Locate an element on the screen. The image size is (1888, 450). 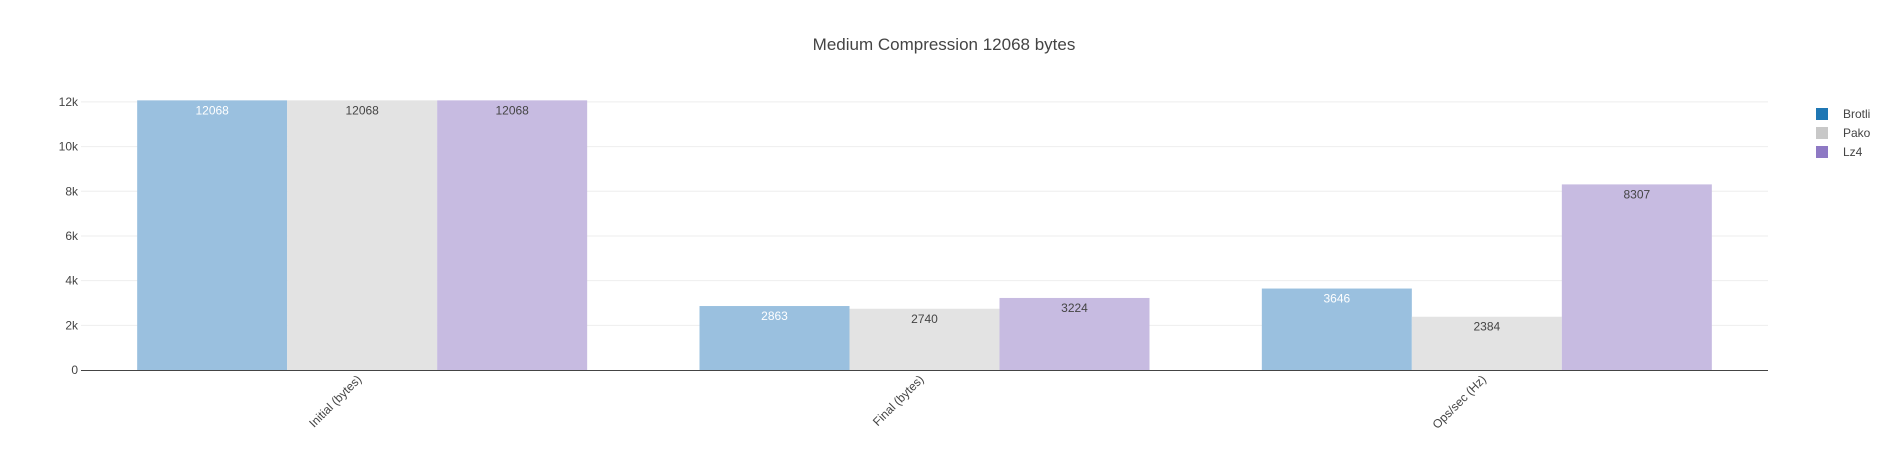
legend-label-pako: Pako is located at coordinates (1857, 133).